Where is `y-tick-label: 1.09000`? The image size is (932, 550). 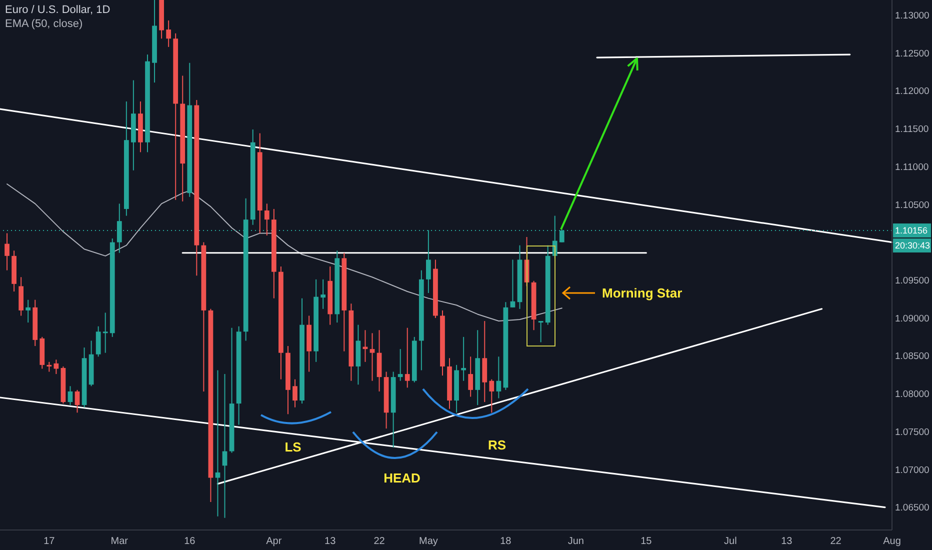
y-tick-label: 1.09000 is located at coordinates (912, 318).